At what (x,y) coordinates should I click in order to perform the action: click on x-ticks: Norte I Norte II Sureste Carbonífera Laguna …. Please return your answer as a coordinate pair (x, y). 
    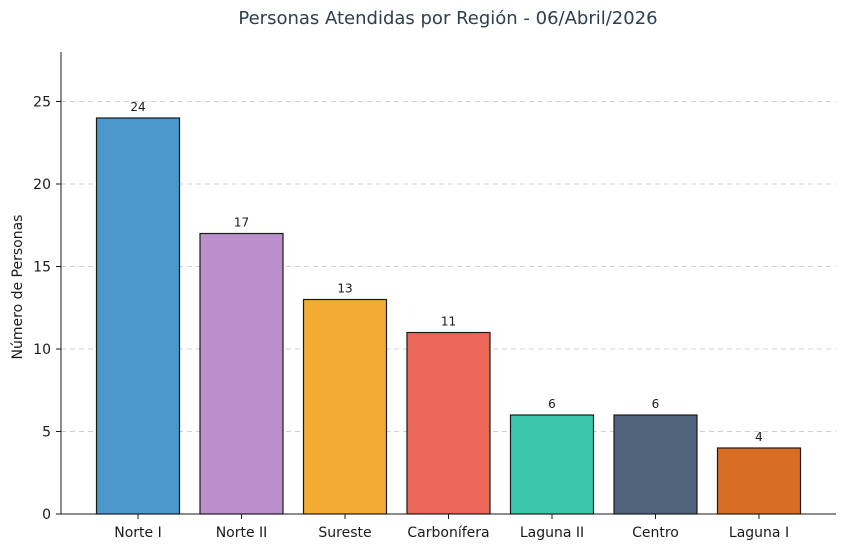
    Looking at the image, I should click on (451, 527).